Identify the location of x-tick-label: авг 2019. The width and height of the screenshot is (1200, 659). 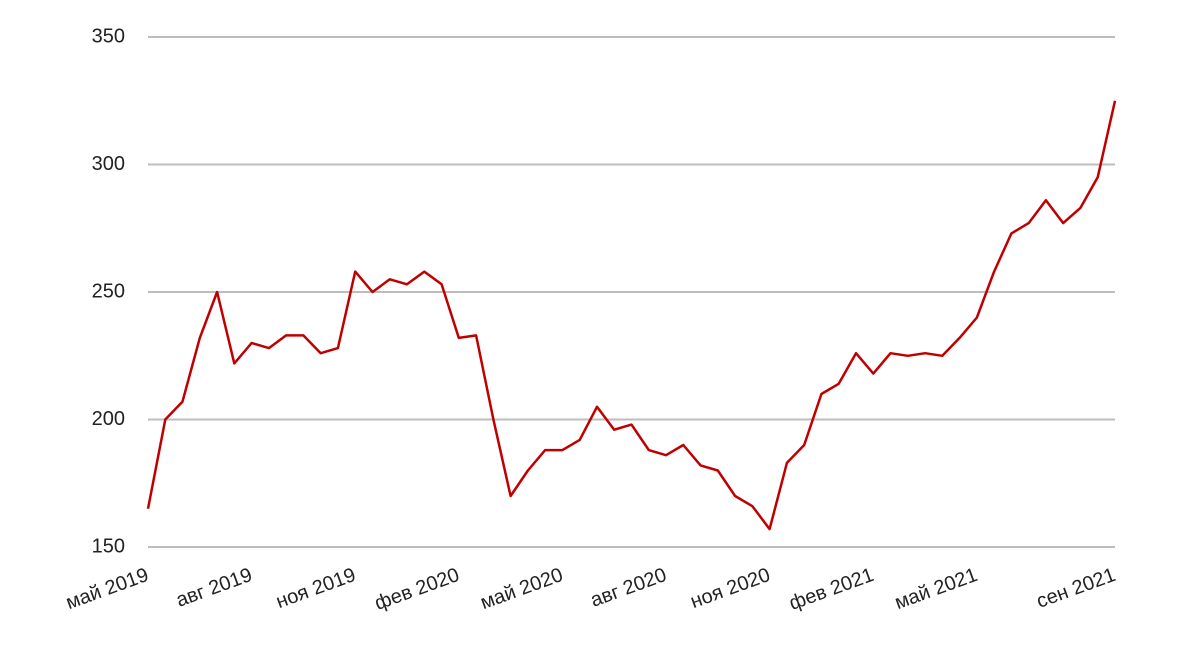
(214, 588).